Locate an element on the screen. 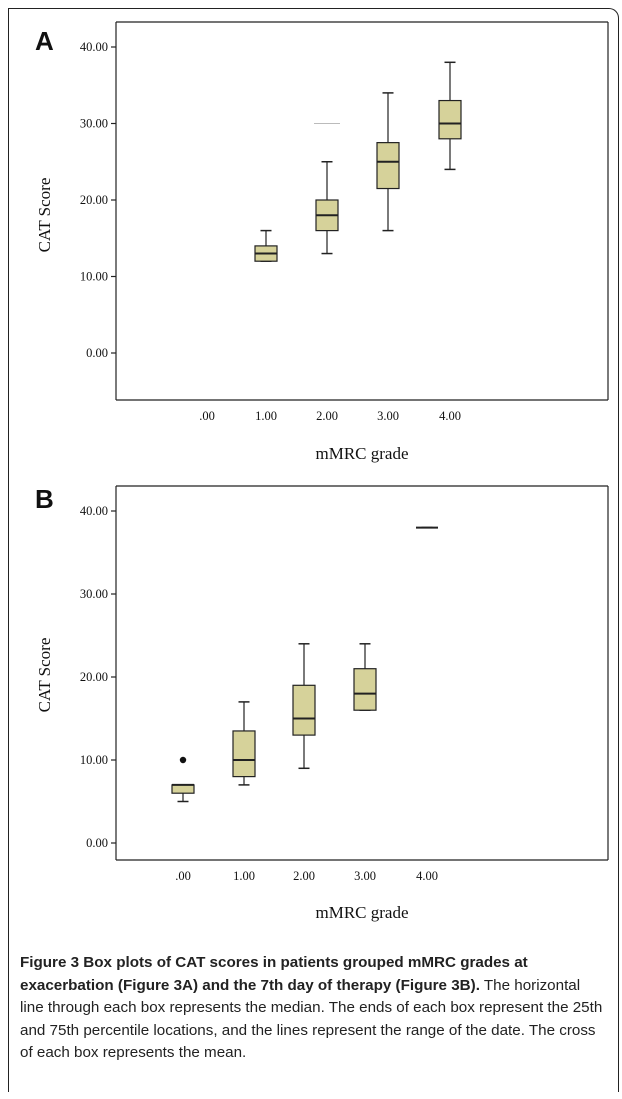 This screenshot has height=1099, width=622. panel-a-y-tick-label: 30.00 is located at coordinates (94, 124).